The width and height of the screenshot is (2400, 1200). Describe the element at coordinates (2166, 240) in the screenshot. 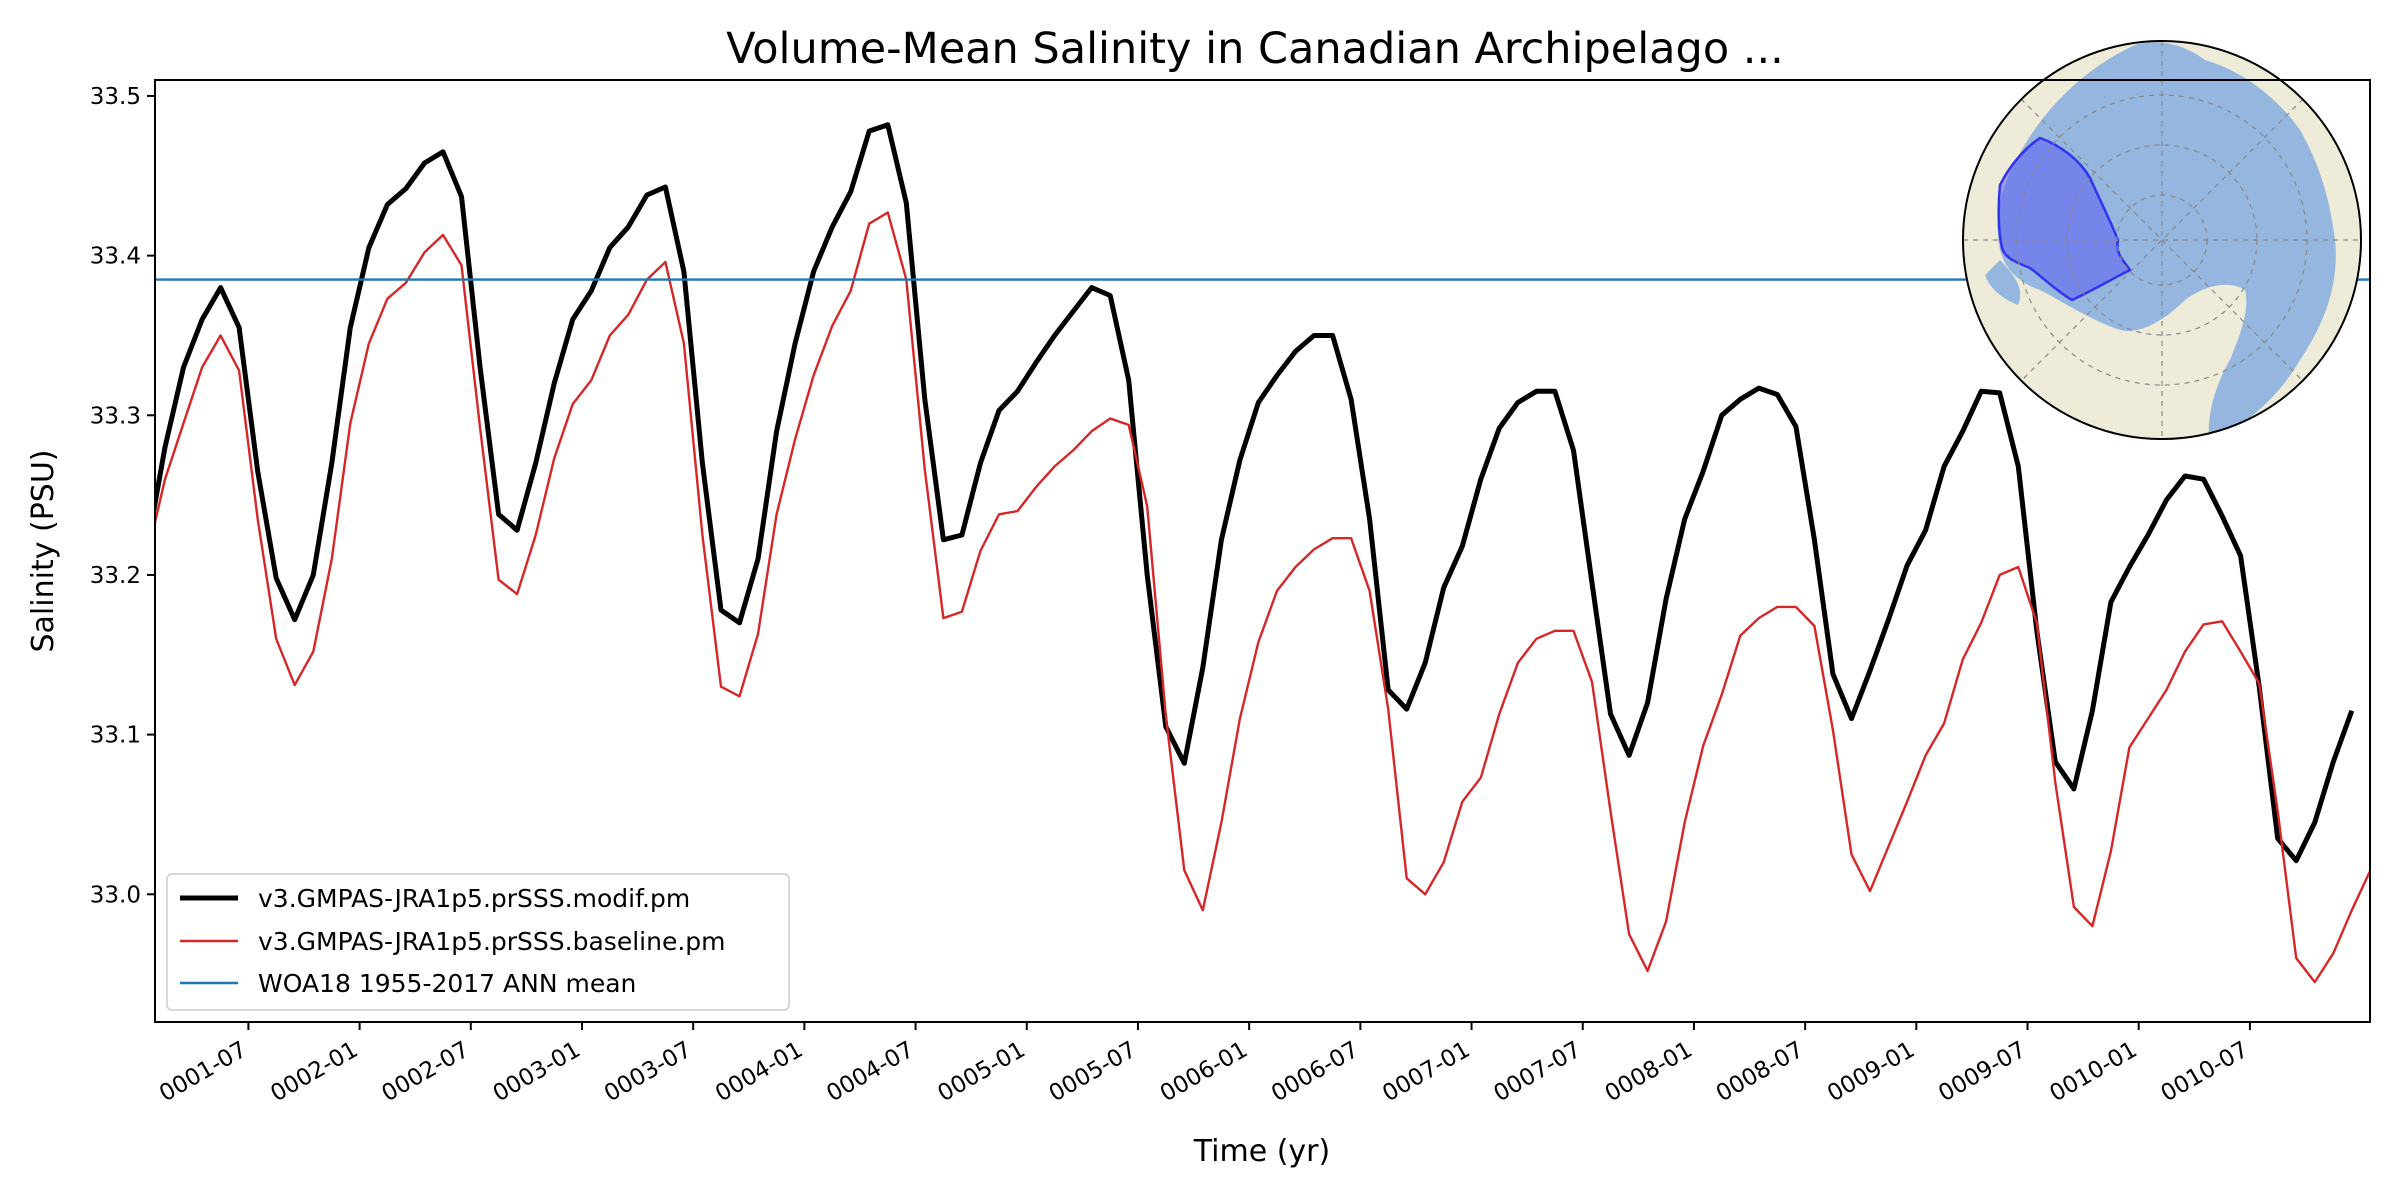

I see `inset-map-ocean` at that location.